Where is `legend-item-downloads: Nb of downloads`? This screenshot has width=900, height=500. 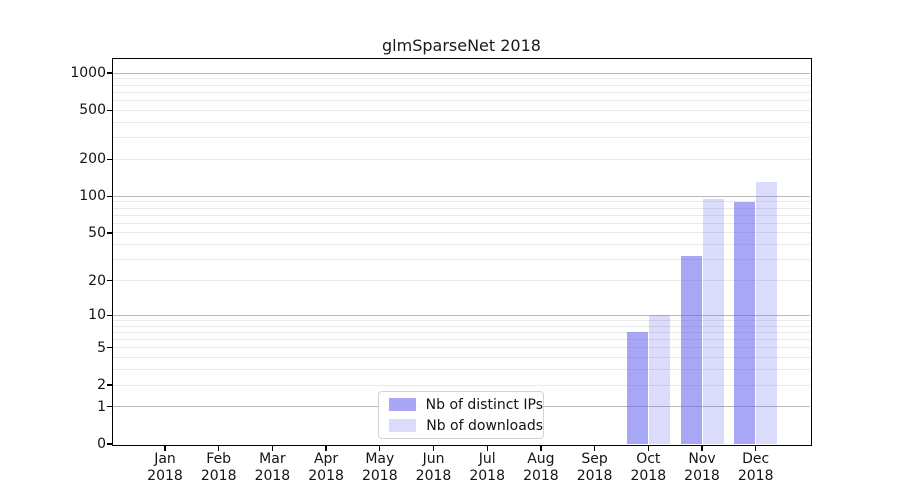
legend-item-downloads: Nb of downloads is located at coordinates (466, 426).